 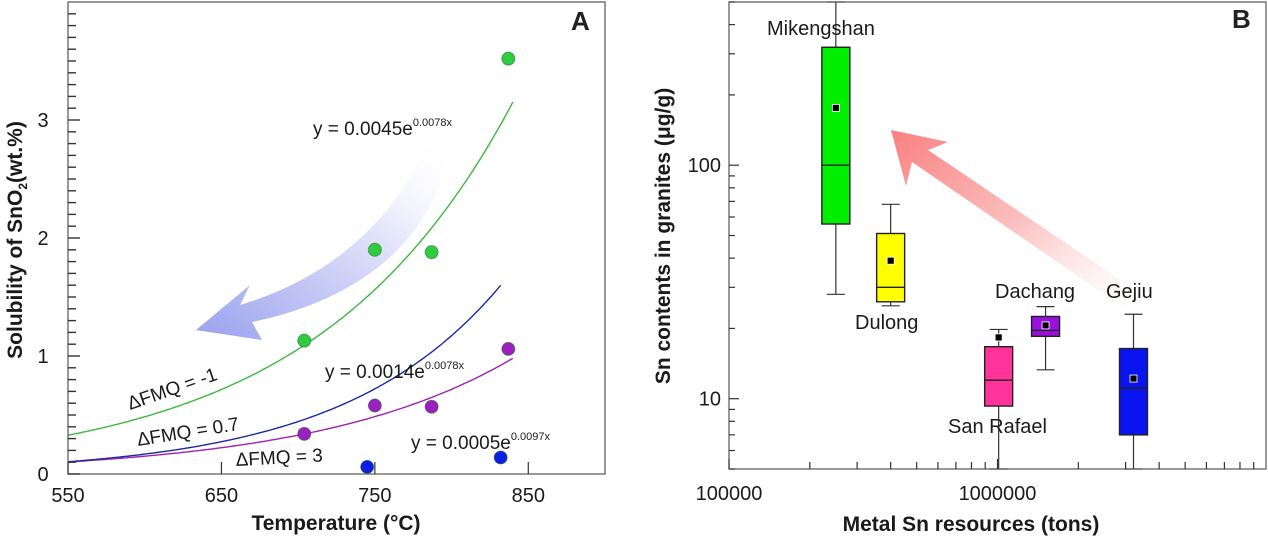 I want to click on fit-equation-green: y = 0.0045e0.0078x, so click(x=382, y=128).